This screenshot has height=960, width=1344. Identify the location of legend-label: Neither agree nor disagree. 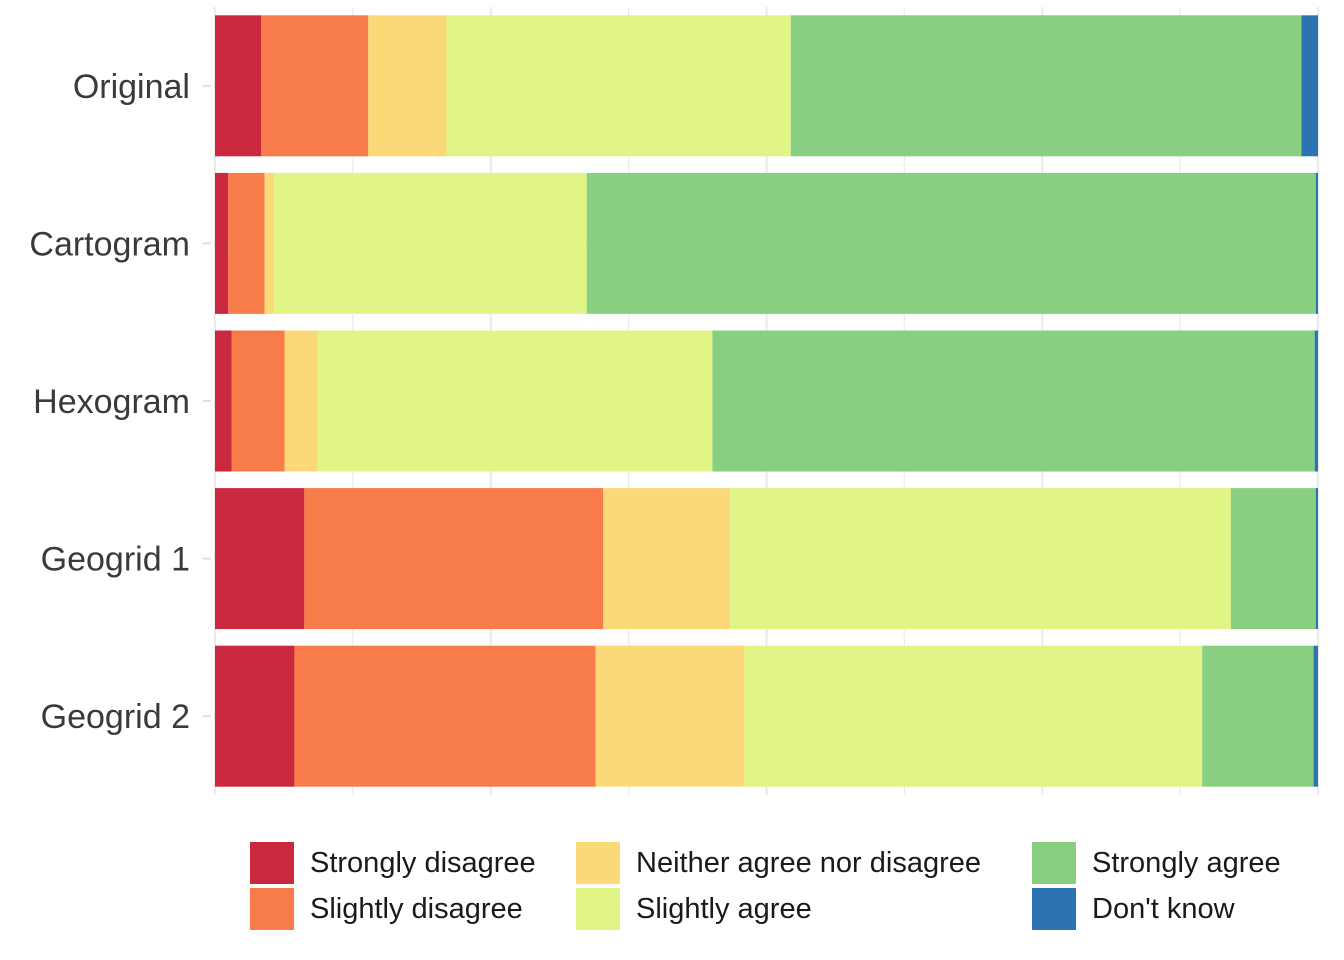
(808, 862).